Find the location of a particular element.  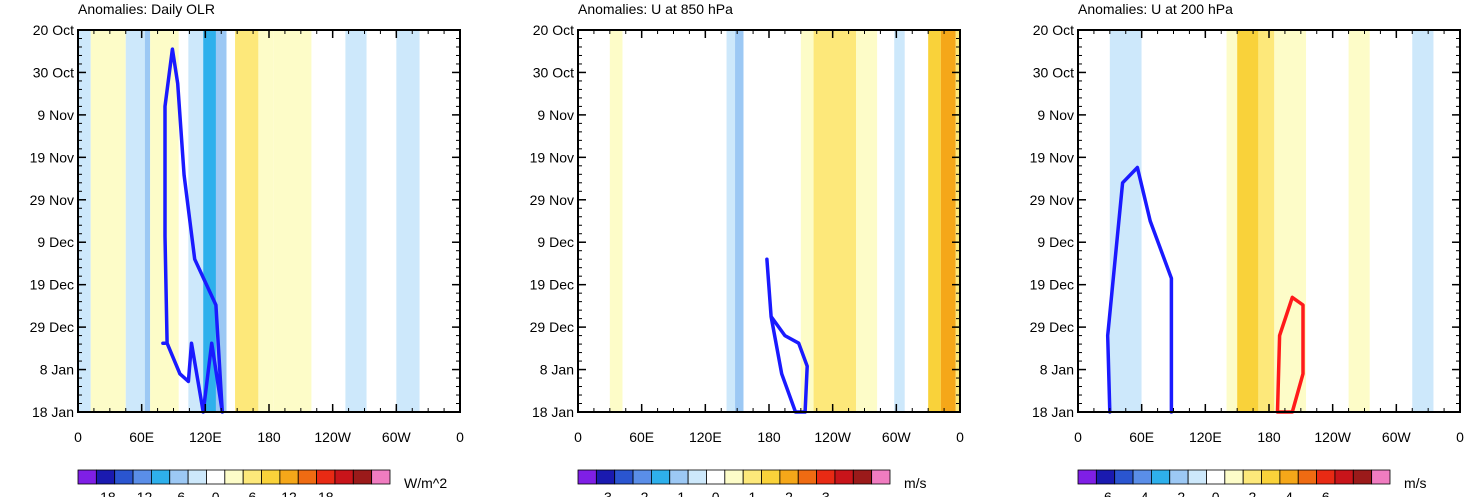

colorbar-tick-label: -4 is located at coordinates (1142, 493).